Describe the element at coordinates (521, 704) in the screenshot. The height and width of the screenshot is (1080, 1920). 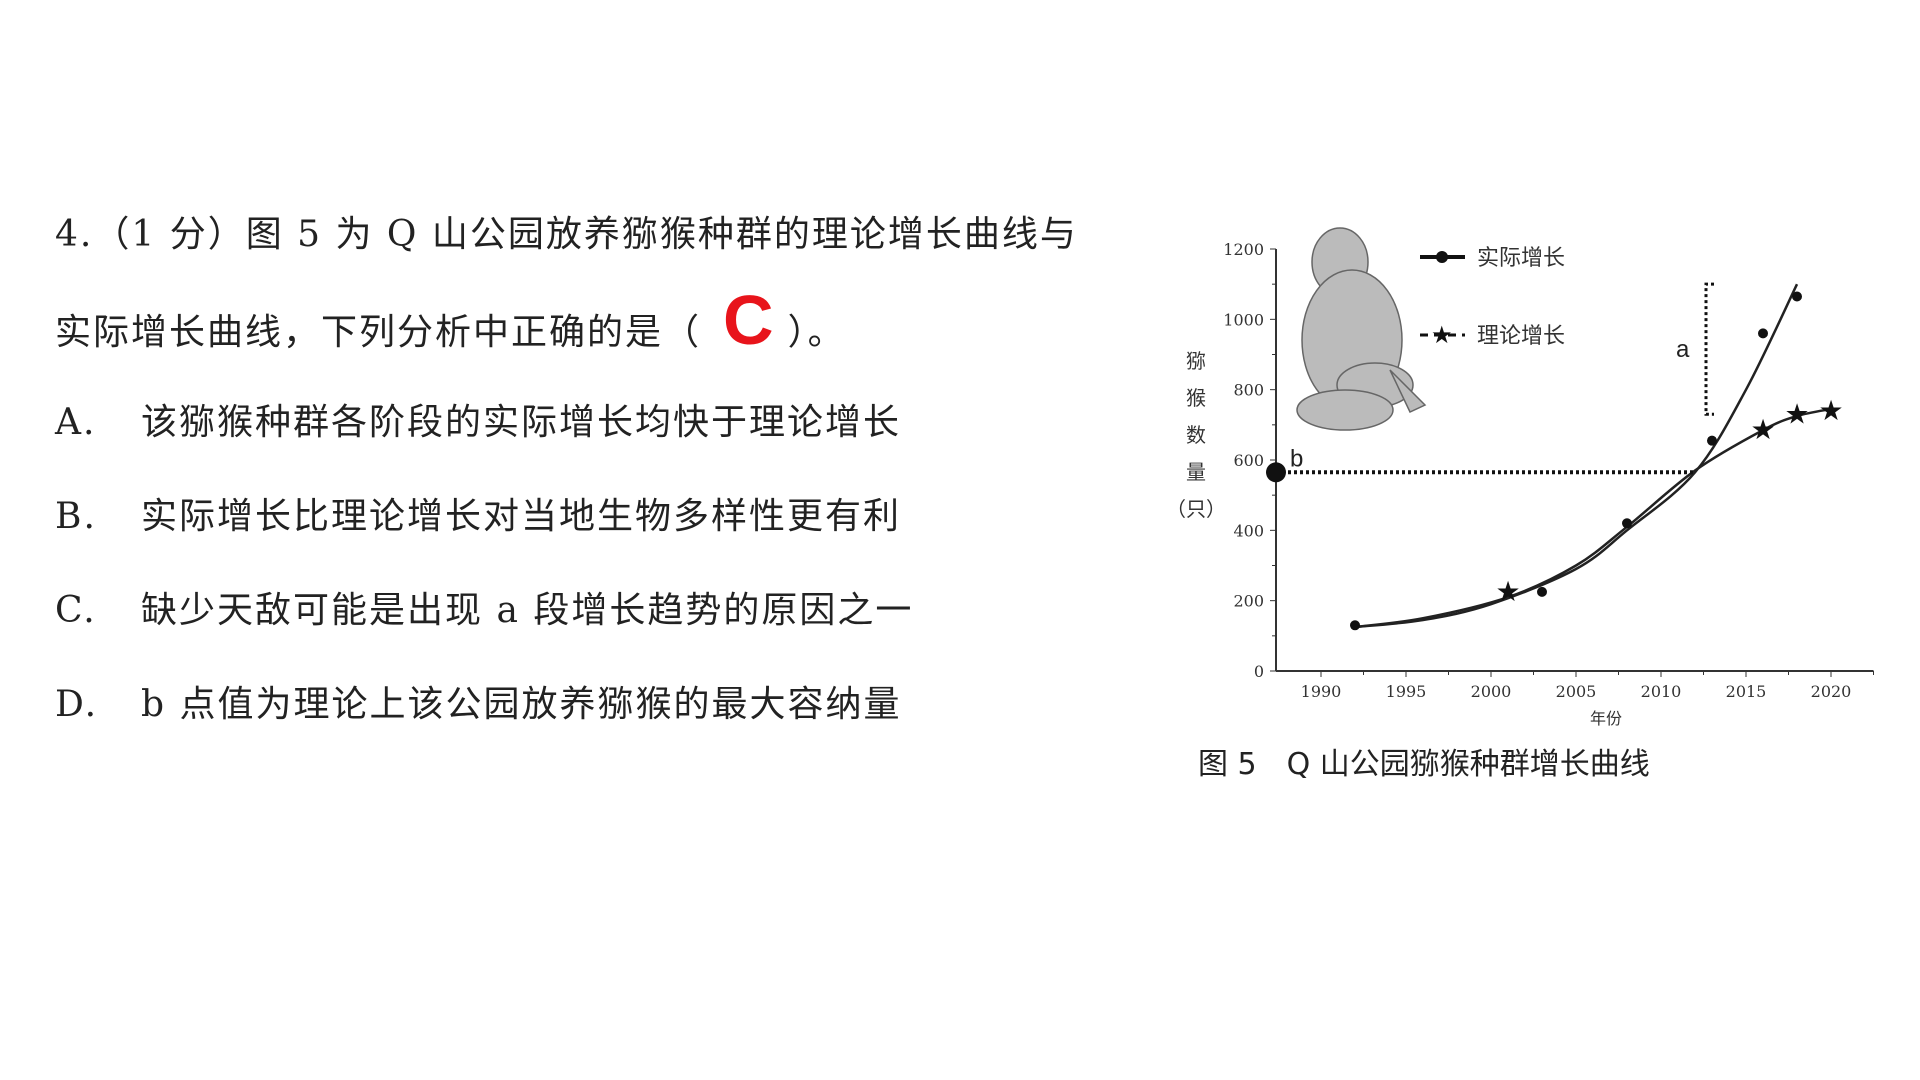
I see `option-text: b 点值为理论上该公园放养猕猴的最大容纳量` at that location.